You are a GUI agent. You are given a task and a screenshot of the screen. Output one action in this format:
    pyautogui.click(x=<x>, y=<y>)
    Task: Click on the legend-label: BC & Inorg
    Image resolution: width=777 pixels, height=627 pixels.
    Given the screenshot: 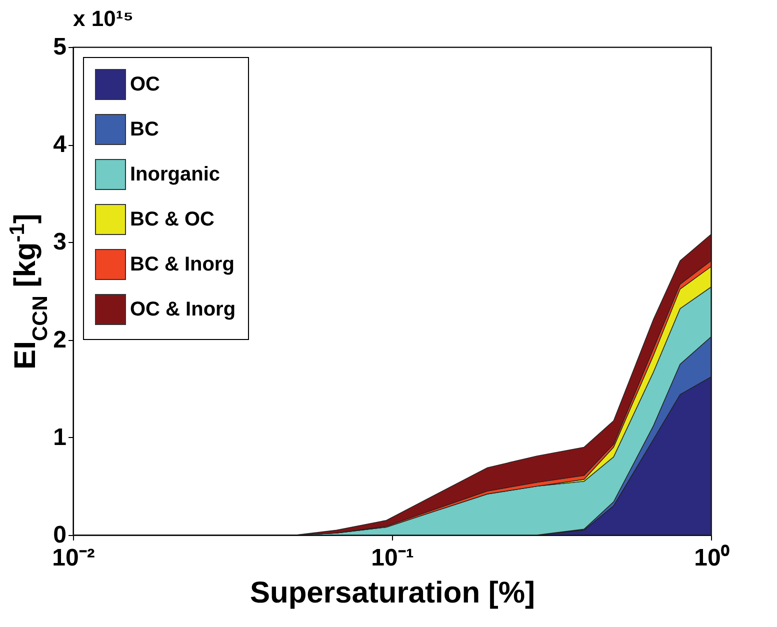 What is the action you would take?
    pyautogui.click(x=182, y=265)
    